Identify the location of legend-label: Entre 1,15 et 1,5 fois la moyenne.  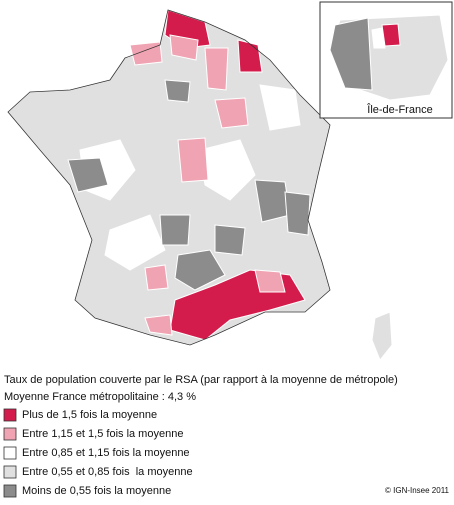
(102, 434).